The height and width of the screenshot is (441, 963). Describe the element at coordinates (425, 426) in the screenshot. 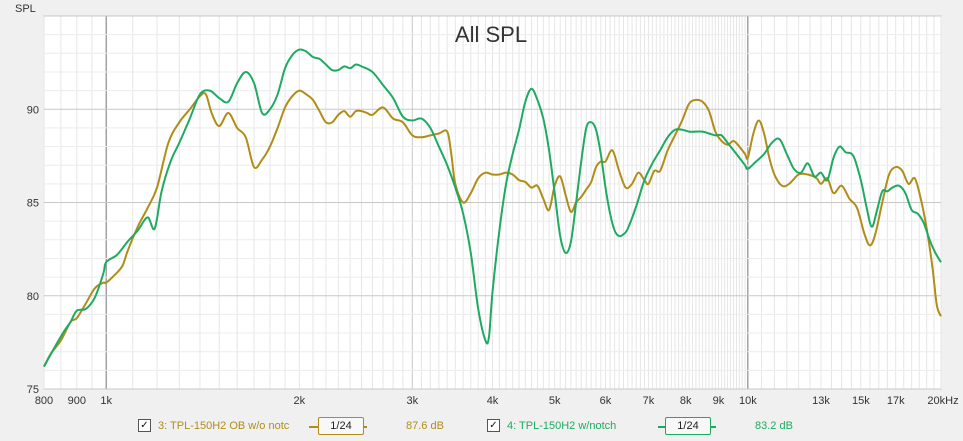

I see `series-3-value: 87.6 dB` at that location.